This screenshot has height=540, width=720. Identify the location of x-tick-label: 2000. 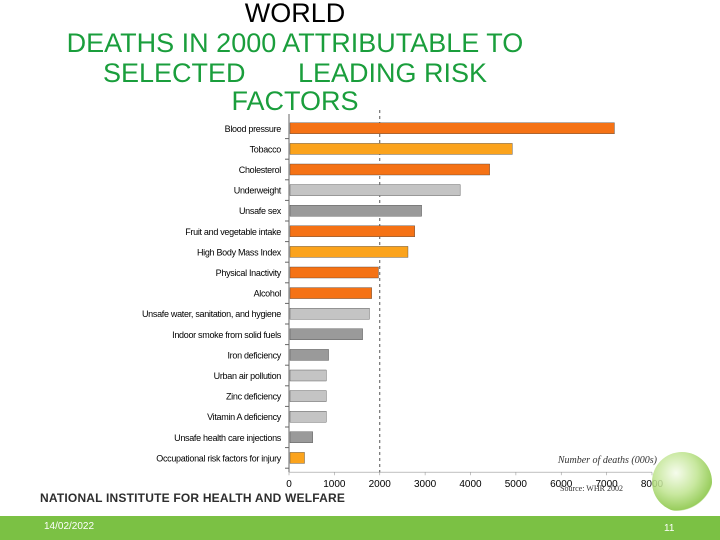
(380, 484).